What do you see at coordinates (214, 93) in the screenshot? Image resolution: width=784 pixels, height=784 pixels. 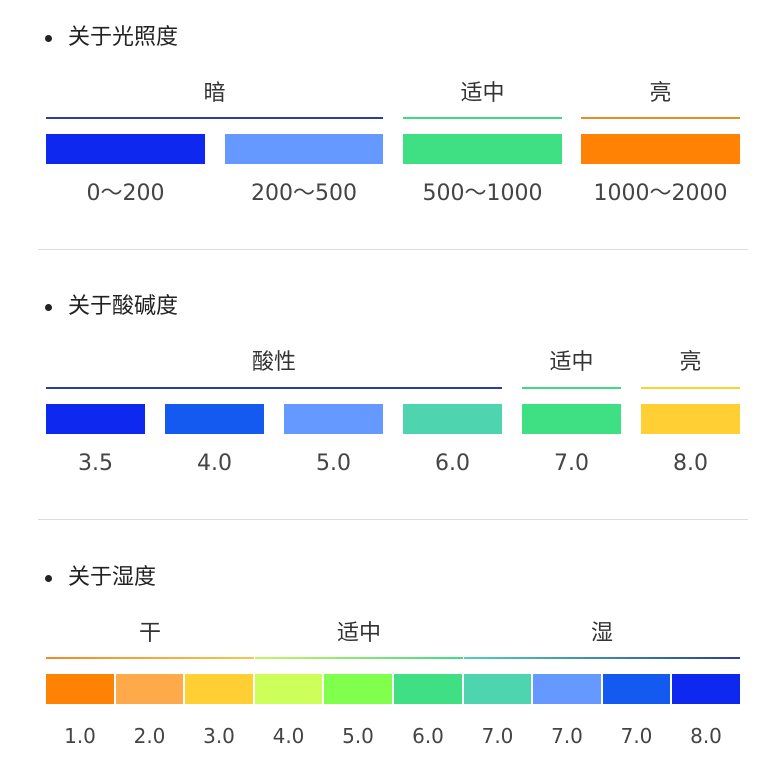 I see `category-label-dark: 暗` at bounding box center [214, 93].